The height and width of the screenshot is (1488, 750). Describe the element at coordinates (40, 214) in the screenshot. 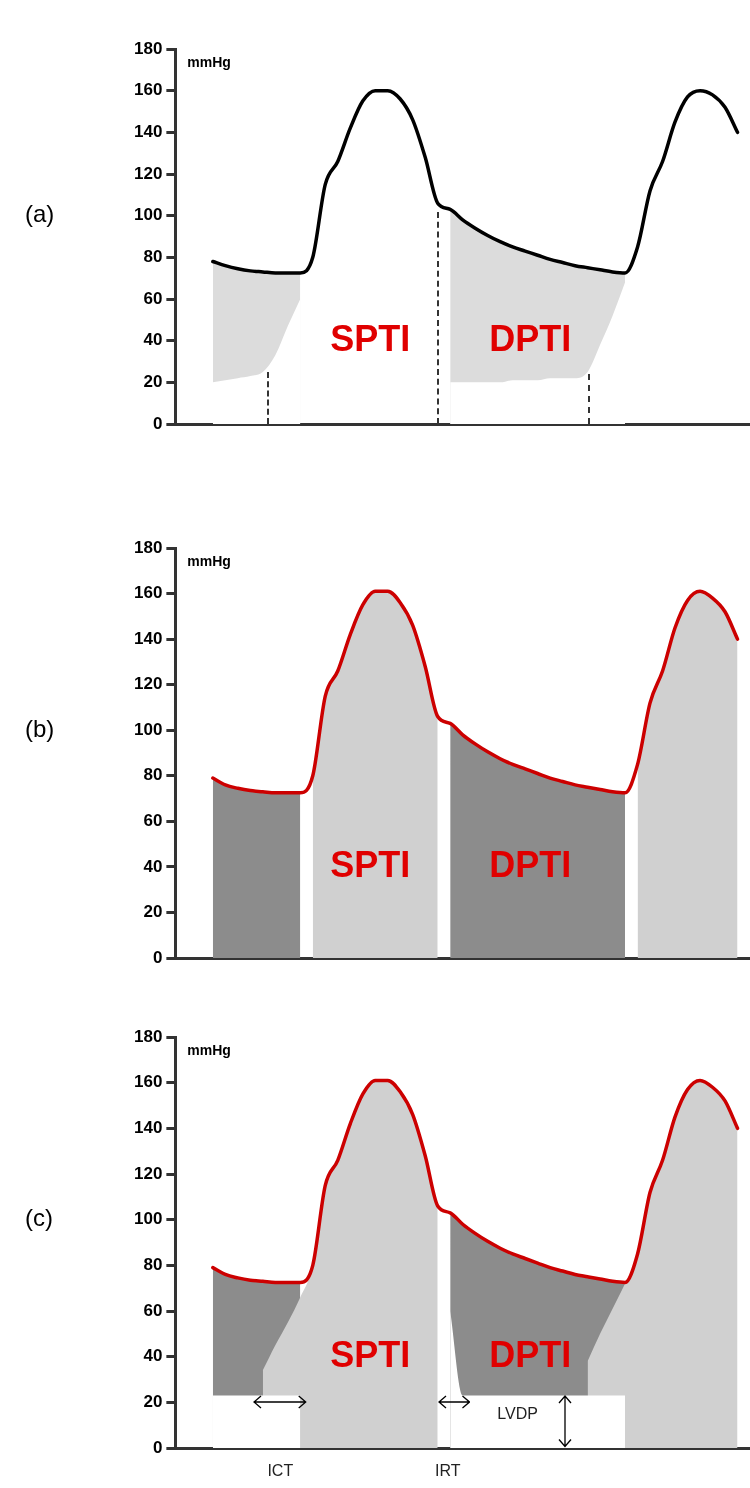

I see `text: (a)` at that location.